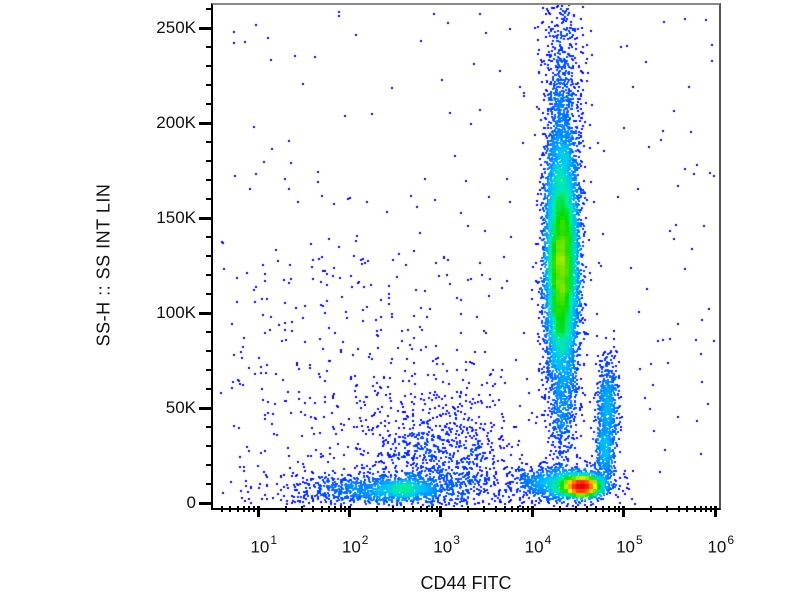 This screenshot has height=600, width=800. What do you see at coordinates (355, 545) in the screenshot?
I see `x-tick-label: 10²` at bounding box center [355, 545].